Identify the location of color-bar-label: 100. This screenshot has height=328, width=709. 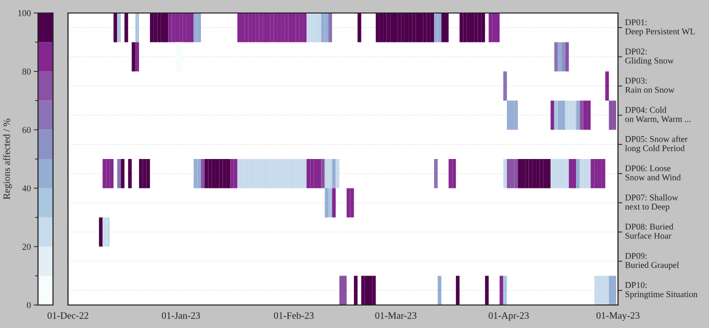
(24, 13).